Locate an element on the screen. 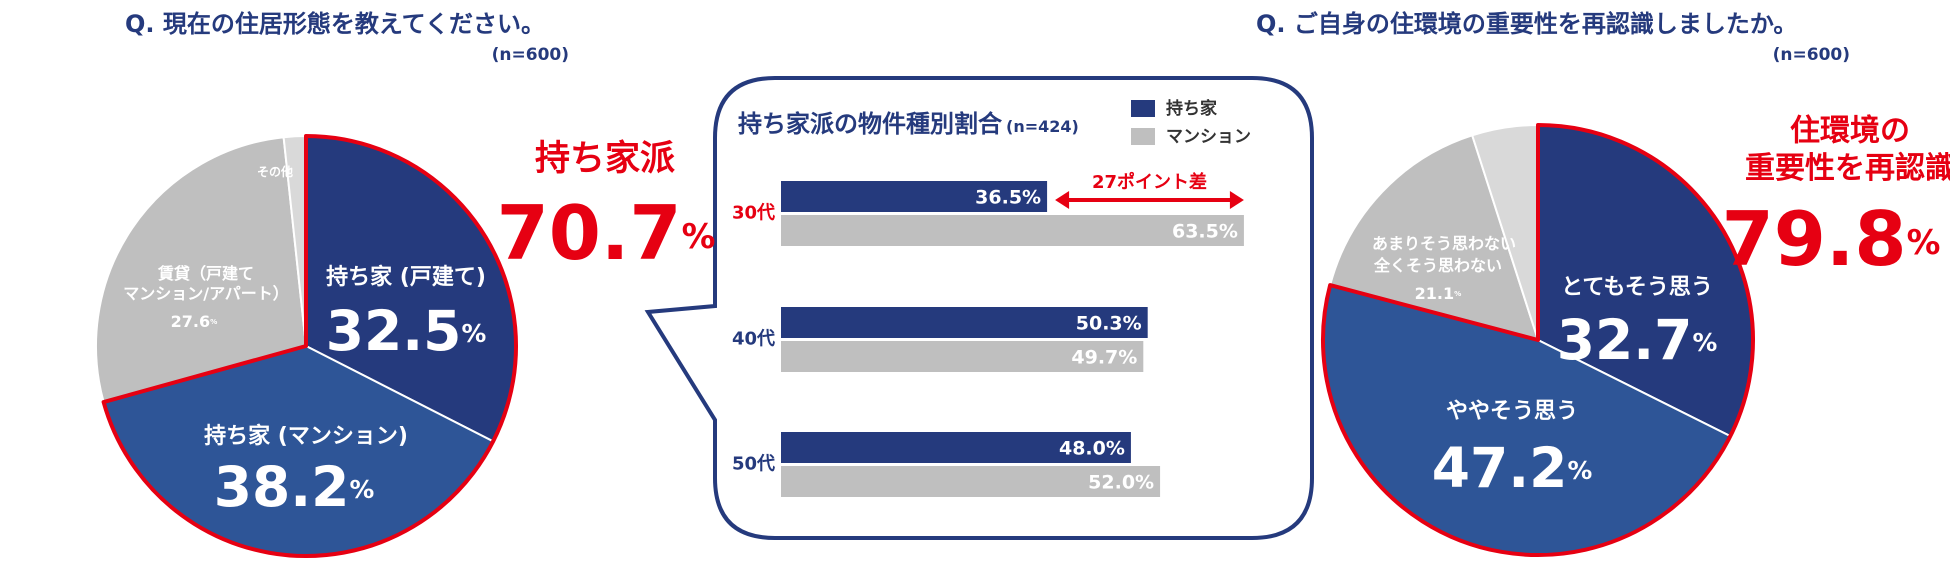 Image resolution: width=1950 pixels, height=580 pixels. chart-title: 持ち家派の物件種別割合 is located at coordinates (870, 124).